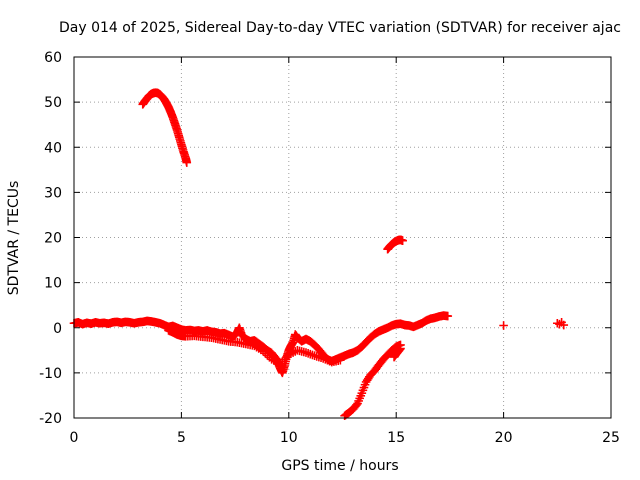 The width and height of the screenshot is (640, 480). Describe the element at coordinates (57, 329) in the screenshot. I see `y-tick-label: 0` at that location.